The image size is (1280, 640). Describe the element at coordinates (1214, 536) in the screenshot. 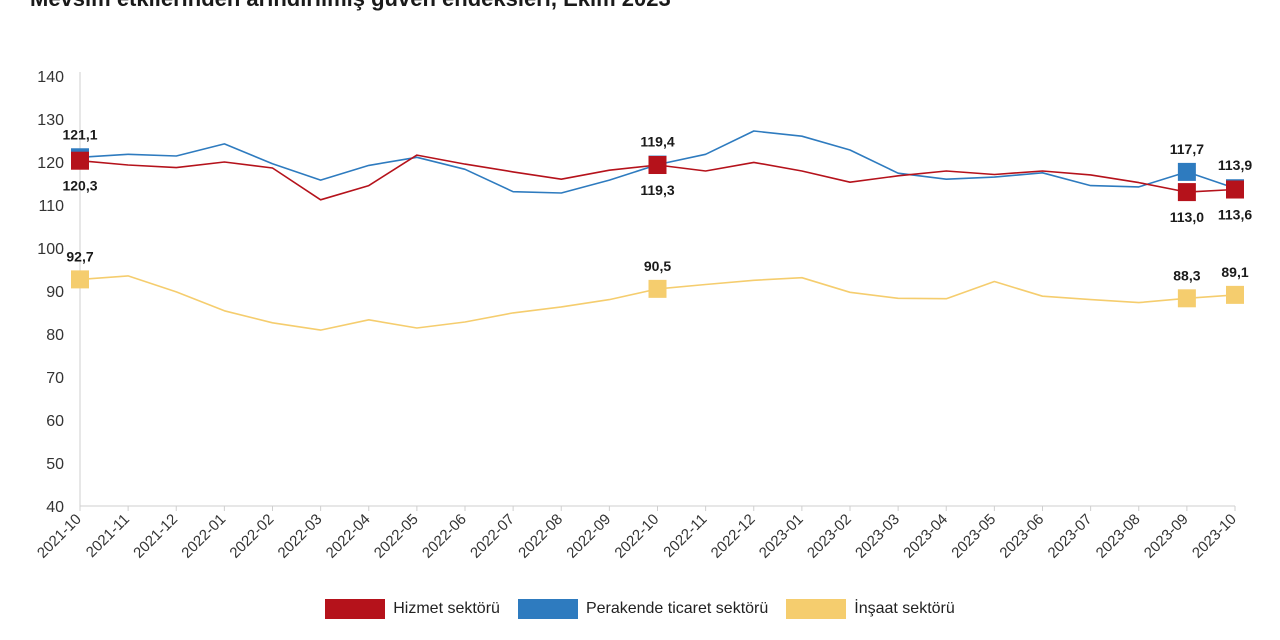

I see `x-tick-label: 2023-10` at that location.